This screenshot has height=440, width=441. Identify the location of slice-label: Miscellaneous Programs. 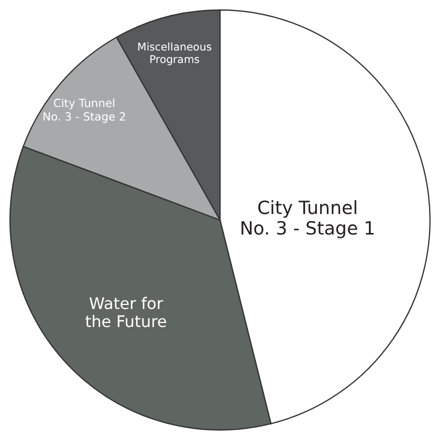
(174, 53).